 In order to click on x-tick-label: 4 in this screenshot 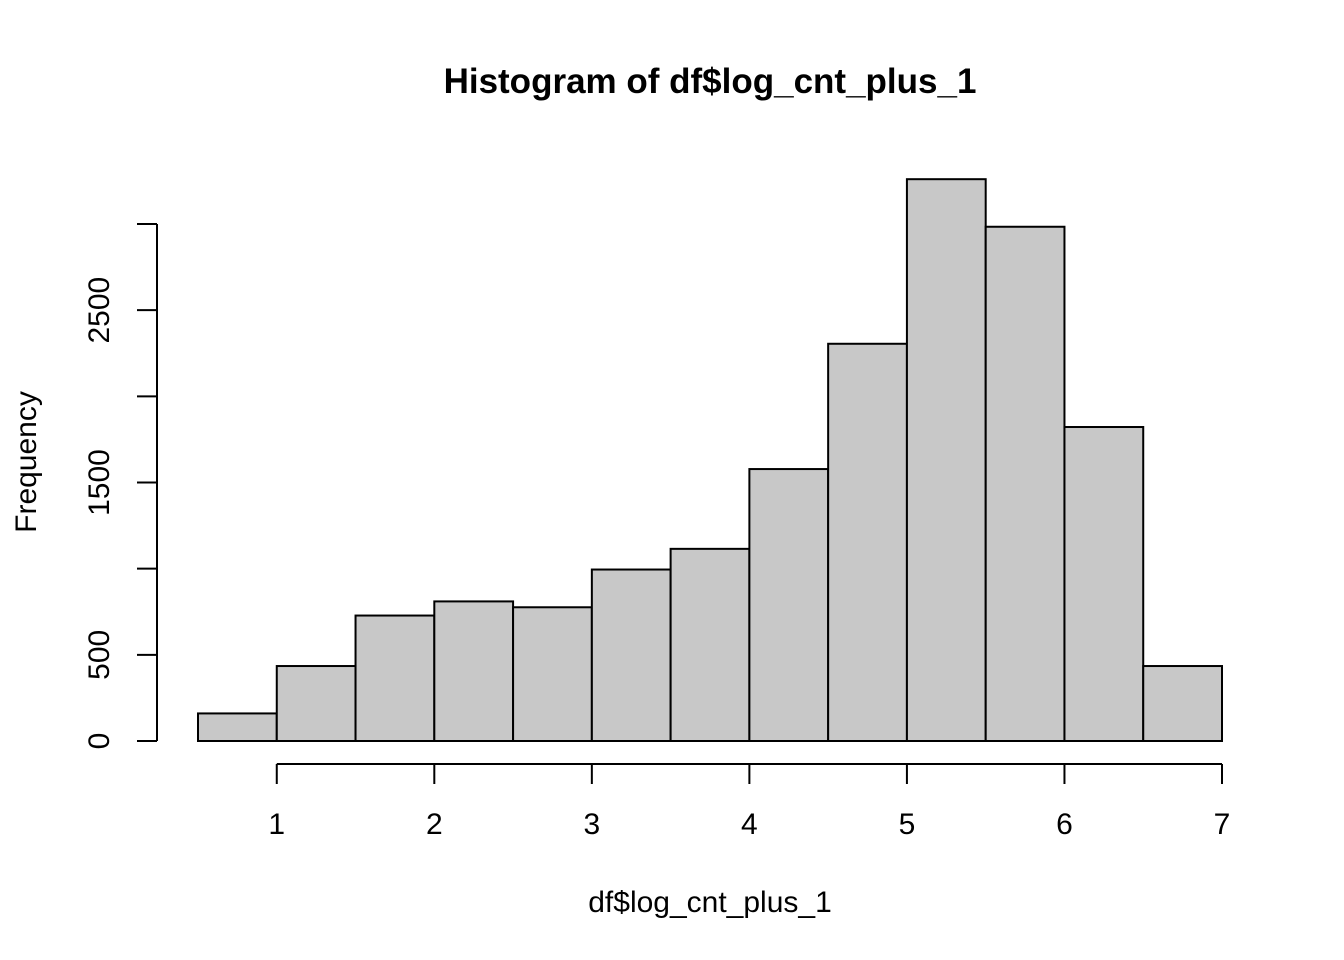, I will do `click(749, 824)`.